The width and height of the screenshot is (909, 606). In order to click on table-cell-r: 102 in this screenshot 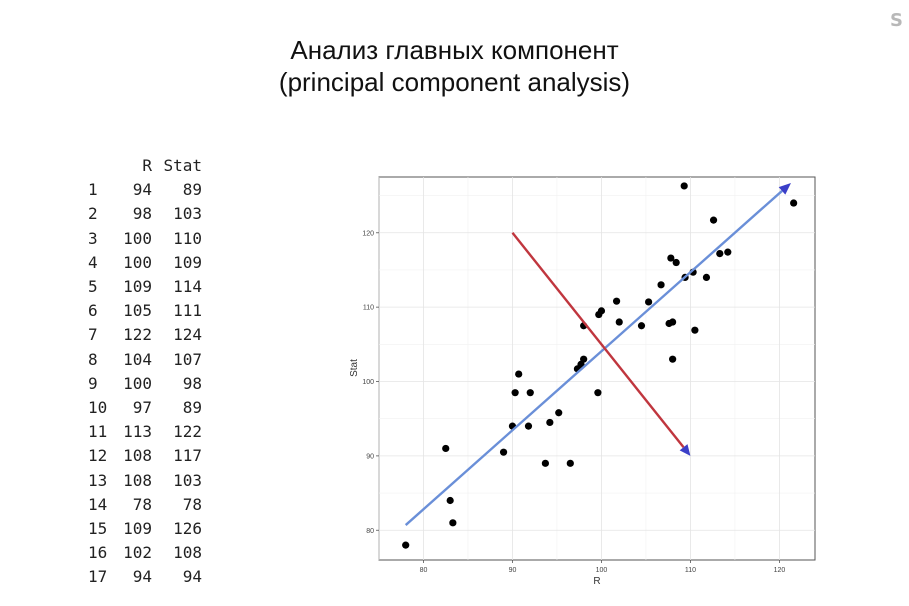, I will do `click(137, 553)`.